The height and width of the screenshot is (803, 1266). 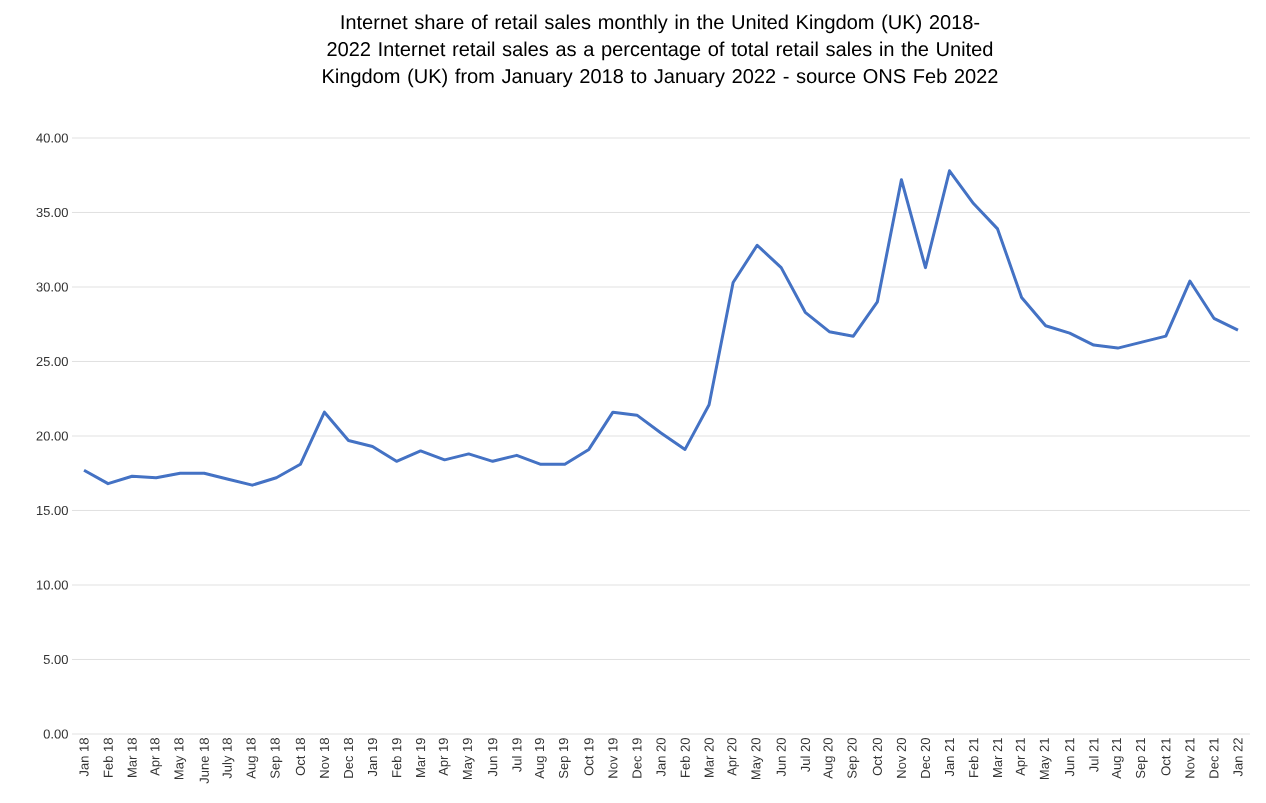 I want to click on x-tick-label: Oct 19, so click(x=589, y=757).